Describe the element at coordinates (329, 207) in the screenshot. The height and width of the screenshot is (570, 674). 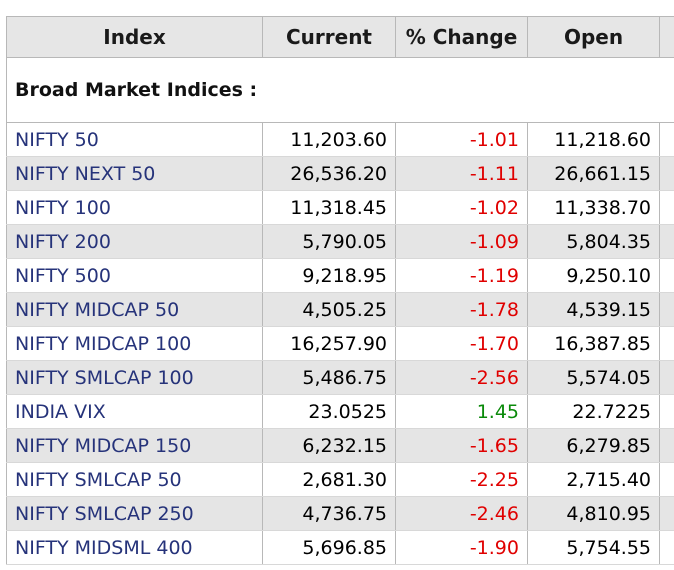
I see `current-value: 11,318.45` at that location.